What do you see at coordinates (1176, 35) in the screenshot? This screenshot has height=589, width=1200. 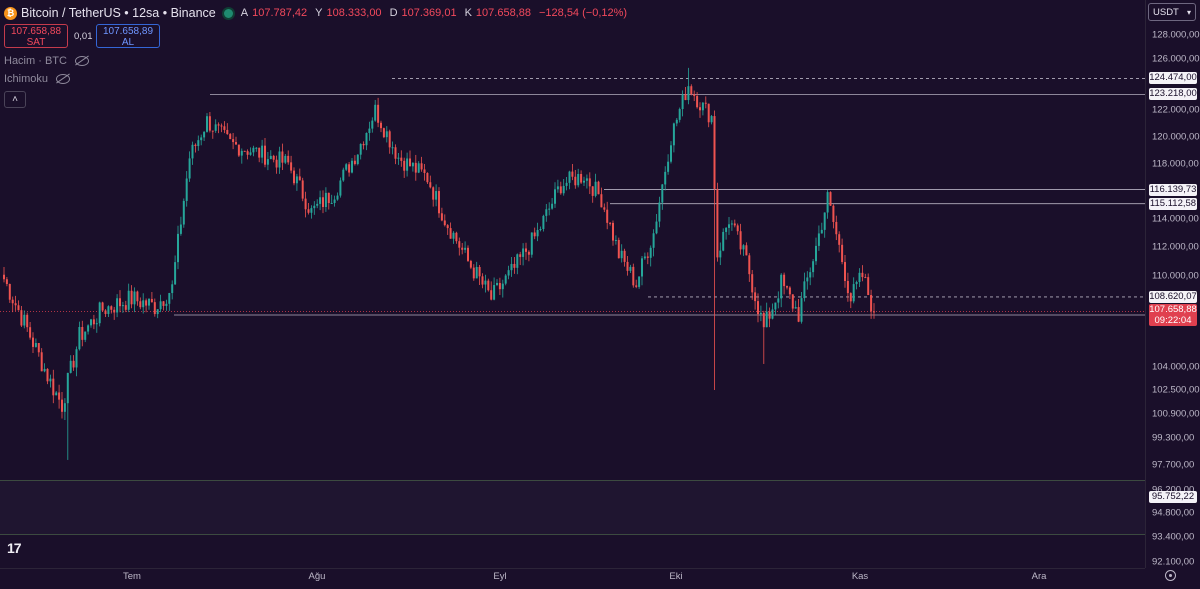 I see `y-tick-label: 128.000,00` at bounding box center [1176, 35].